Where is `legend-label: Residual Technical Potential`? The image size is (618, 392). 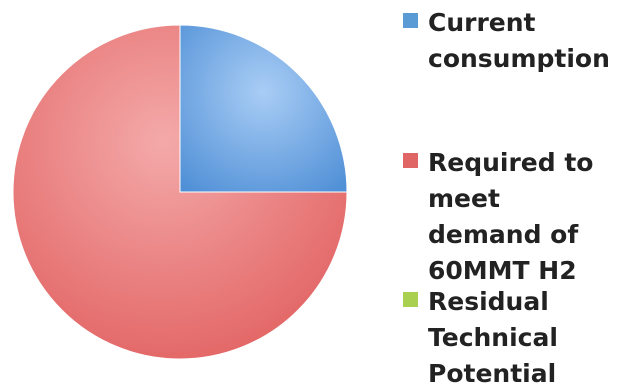
legend-label: Residual Technical Potential is located at coordinates (493, 337).